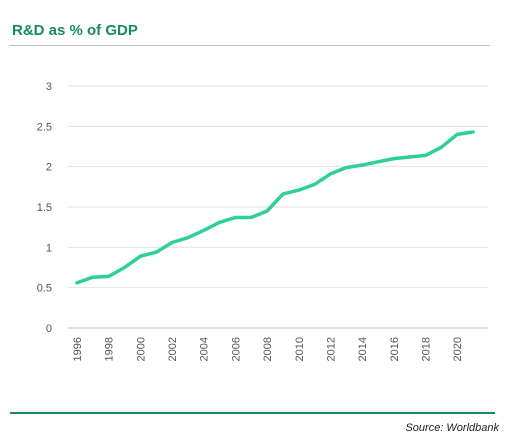 The height and width of the screenshot is (446, 529). Describe the element at coordinates (44, 208) in the screenshot. I see `y-tick-label: 1.5` at that location.